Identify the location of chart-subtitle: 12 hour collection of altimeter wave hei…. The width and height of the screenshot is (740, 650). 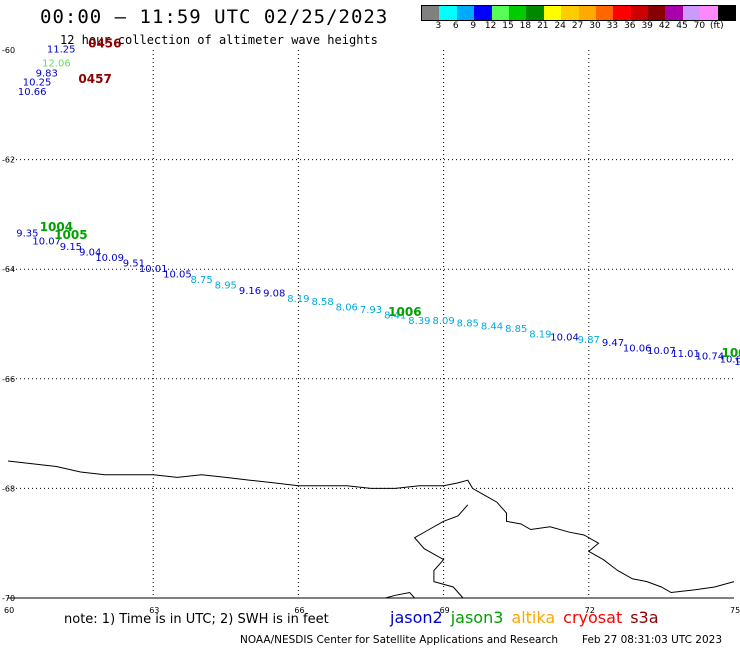
(219, 40).